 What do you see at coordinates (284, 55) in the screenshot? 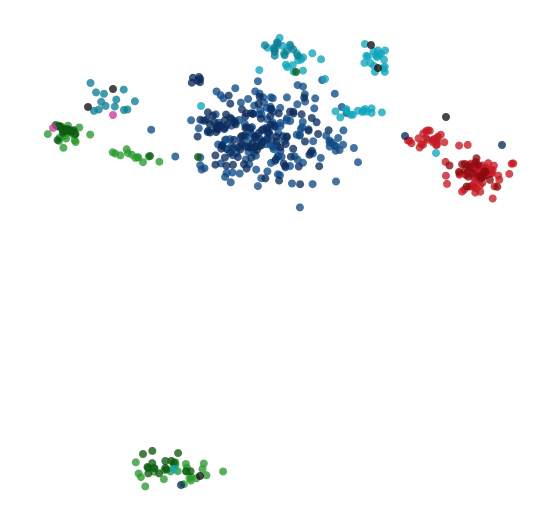
I see `scatter-point-top-teal` at bounding box center [284, 55].